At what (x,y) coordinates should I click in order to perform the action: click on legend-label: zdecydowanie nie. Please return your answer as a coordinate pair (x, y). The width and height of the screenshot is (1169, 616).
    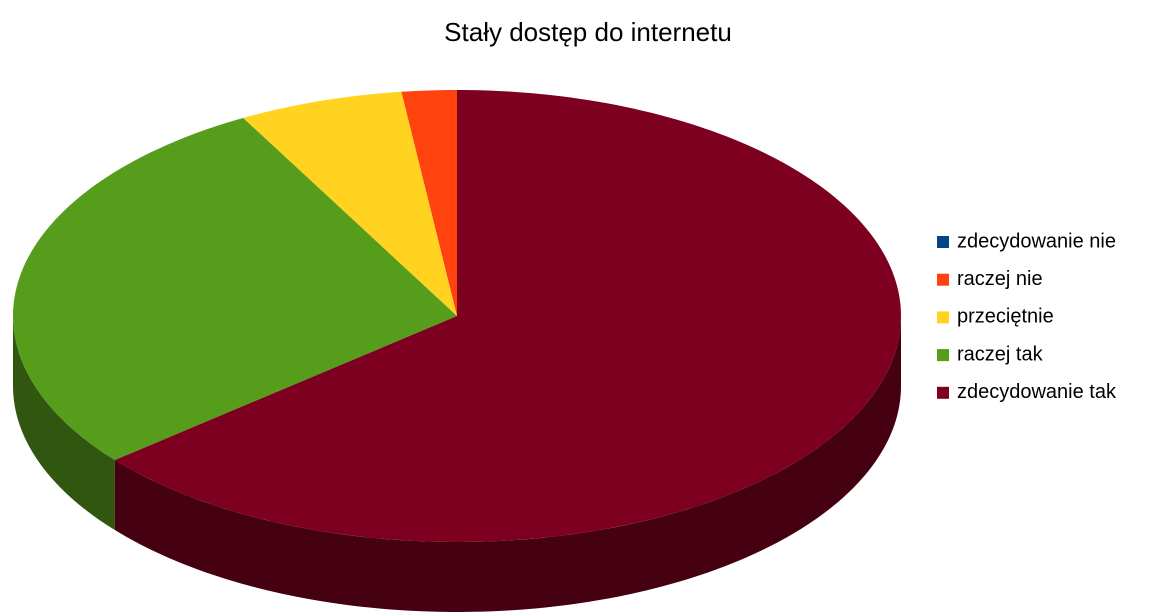
    Looking at the image, I should click on (1036, 241).